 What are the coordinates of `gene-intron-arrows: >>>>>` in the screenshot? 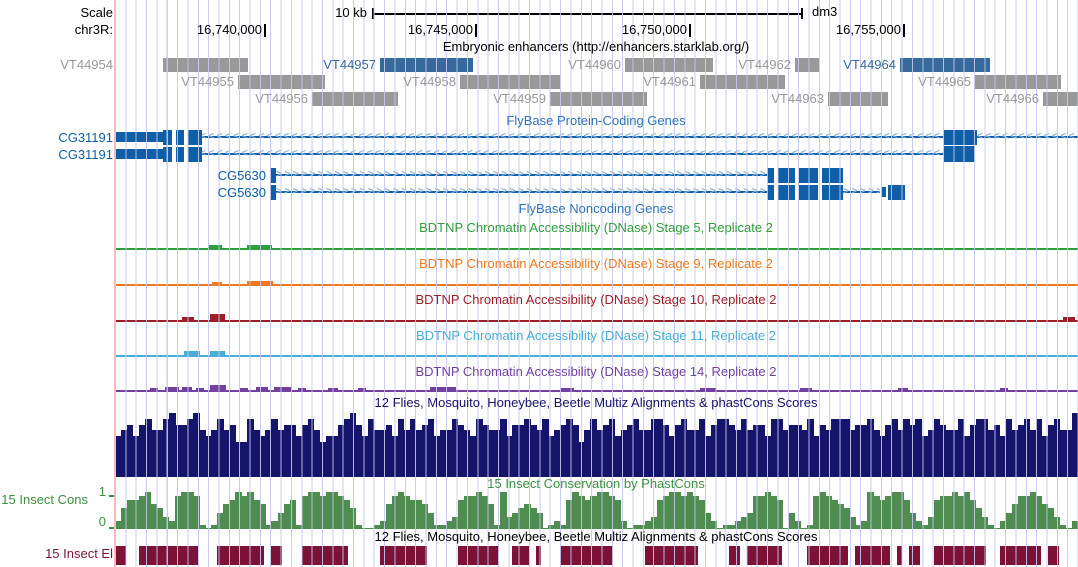 It's located at (861, 191).